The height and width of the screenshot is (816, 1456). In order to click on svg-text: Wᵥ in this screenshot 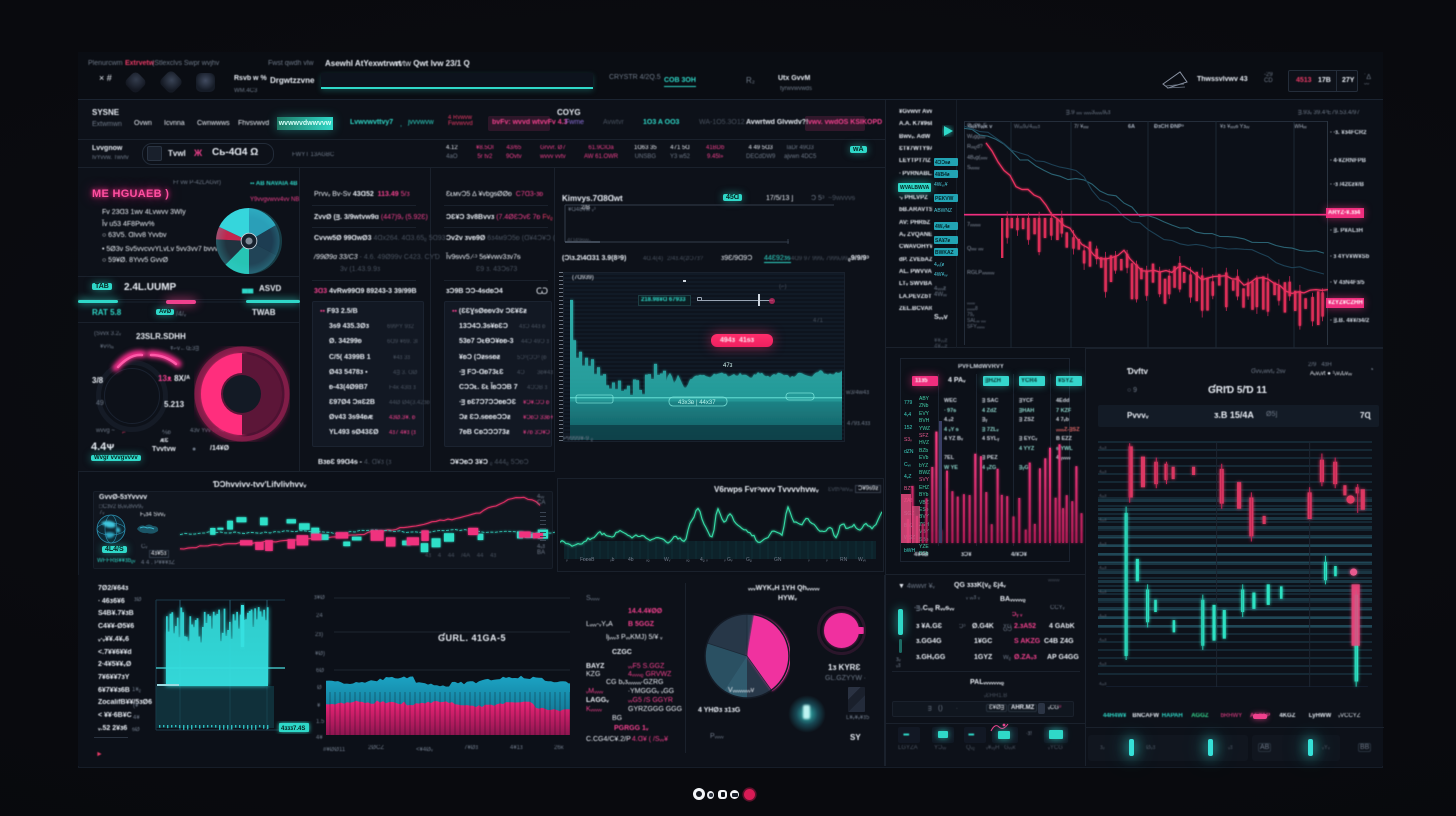, I will do `click(667, 560)`.